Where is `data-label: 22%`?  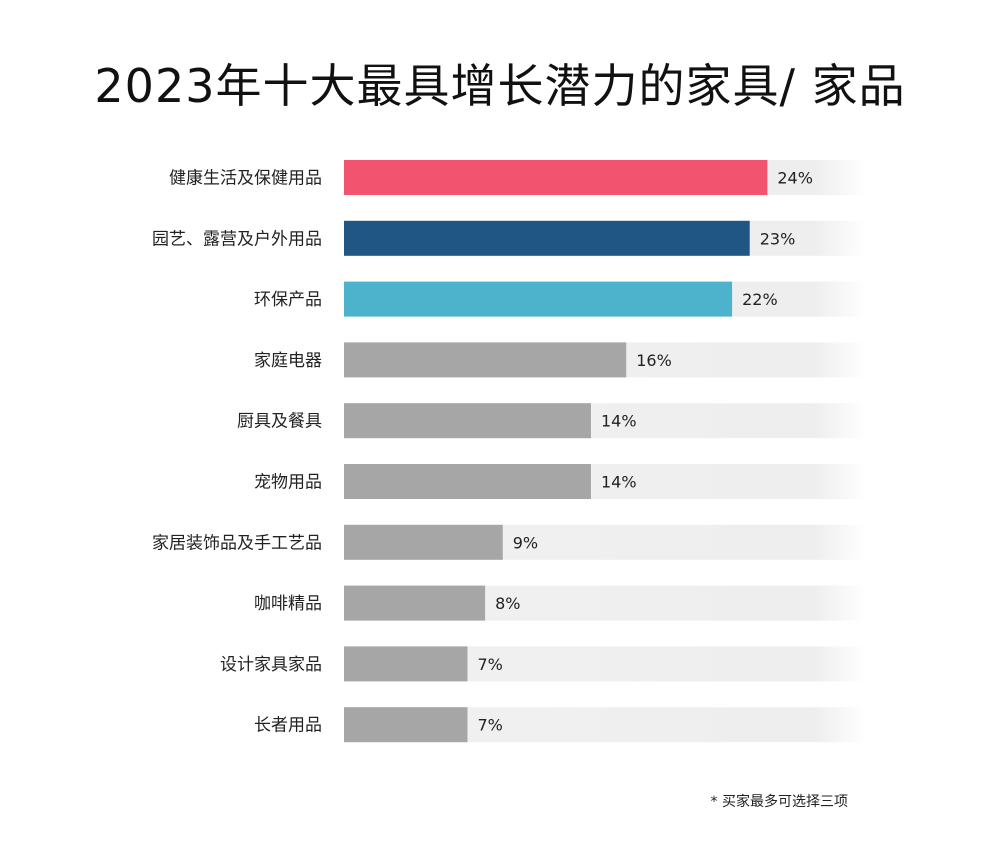
data-label: 22% is located at coordinates (760, 299).